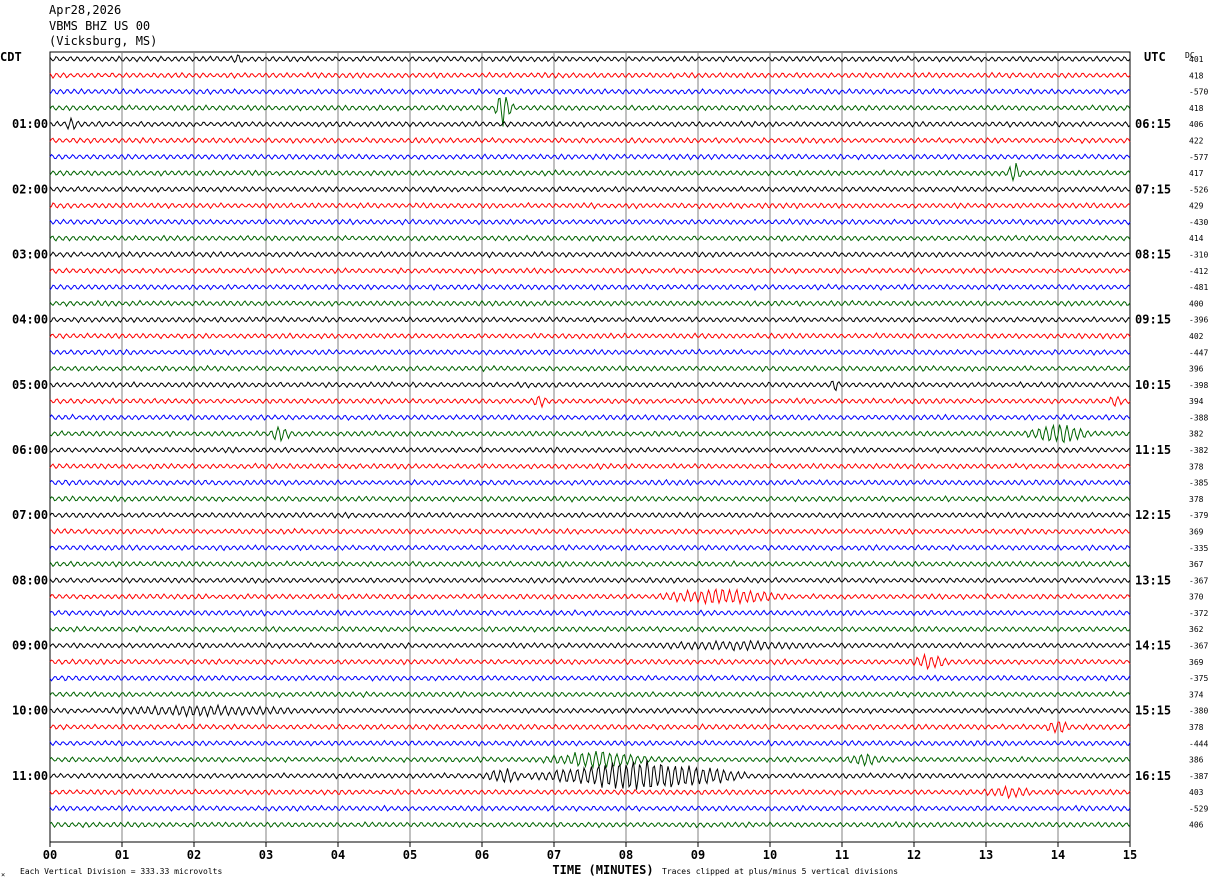 The height and width of the screenshot is (886, 1210). Describe the element at coordinates (30, 450) in the screenshot. I see `left-hour-label: 06:00` at that location.